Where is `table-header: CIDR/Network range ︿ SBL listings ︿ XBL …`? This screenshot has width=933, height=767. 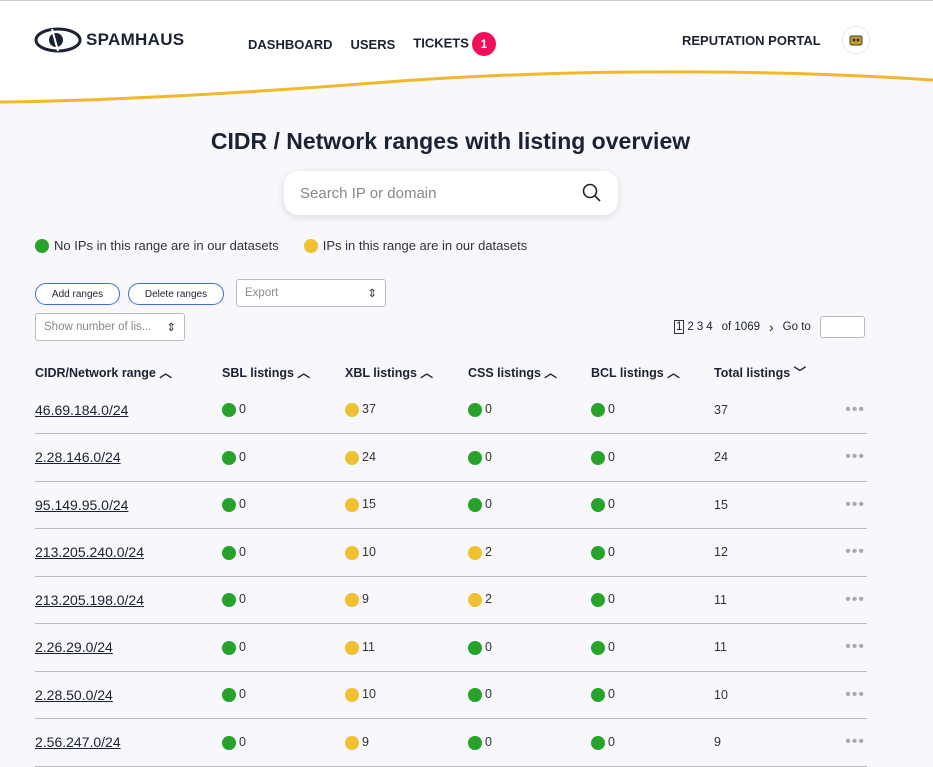
table-header: CIDR/Network range ︿ SBL listings ︿ XBL … is located at coordinates (451, 371).